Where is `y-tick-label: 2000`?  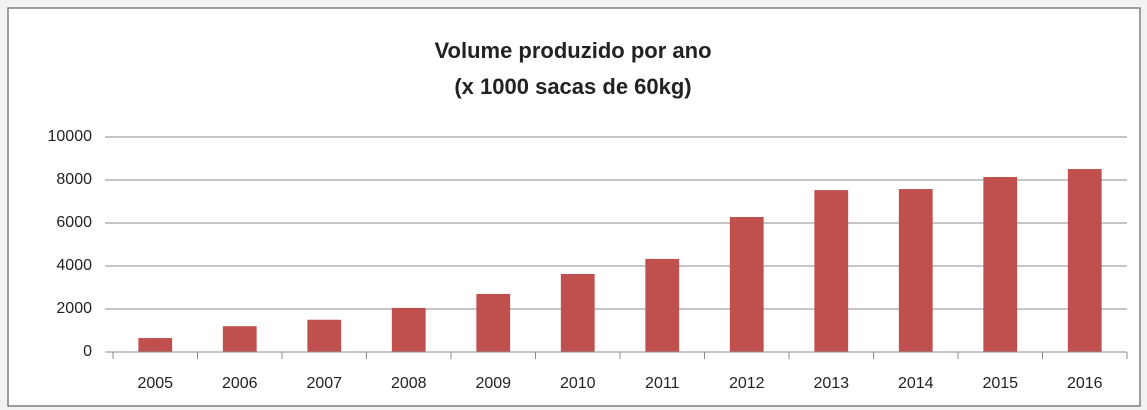
y-tick-label: 2000 is located at coordinates (74, 308).